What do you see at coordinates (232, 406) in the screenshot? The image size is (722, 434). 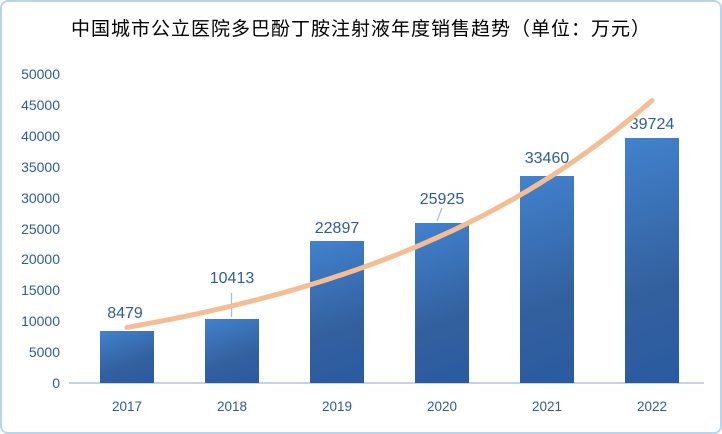 I see `x-axis-label-2018: 2018` at bounding box center [232, 406].